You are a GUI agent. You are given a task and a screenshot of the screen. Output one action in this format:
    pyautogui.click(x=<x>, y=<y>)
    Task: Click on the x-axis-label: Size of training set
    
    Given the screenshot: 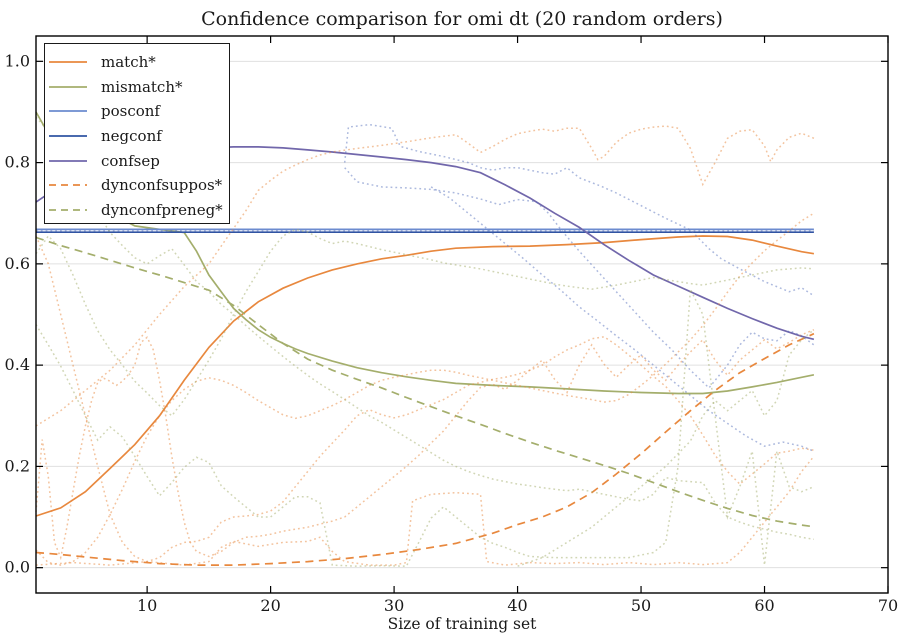 What is the action you would take?
    pyautogui.click(x=462, y=624)
    